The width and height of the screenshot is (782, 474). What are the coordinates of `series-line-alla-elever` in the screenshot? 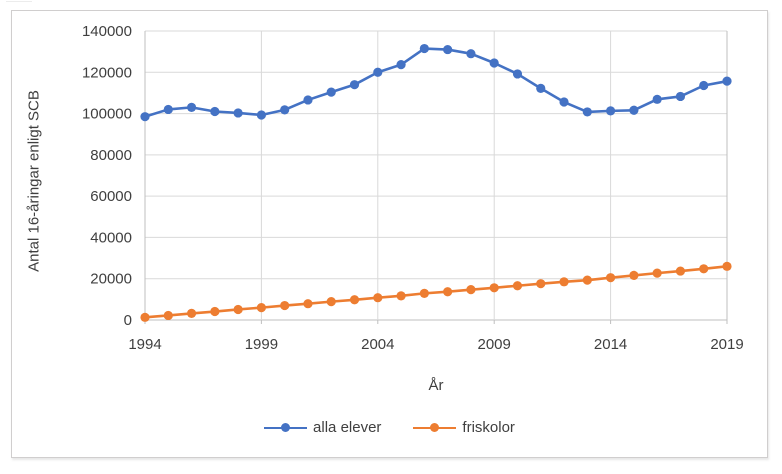 It's located at (436, 82).